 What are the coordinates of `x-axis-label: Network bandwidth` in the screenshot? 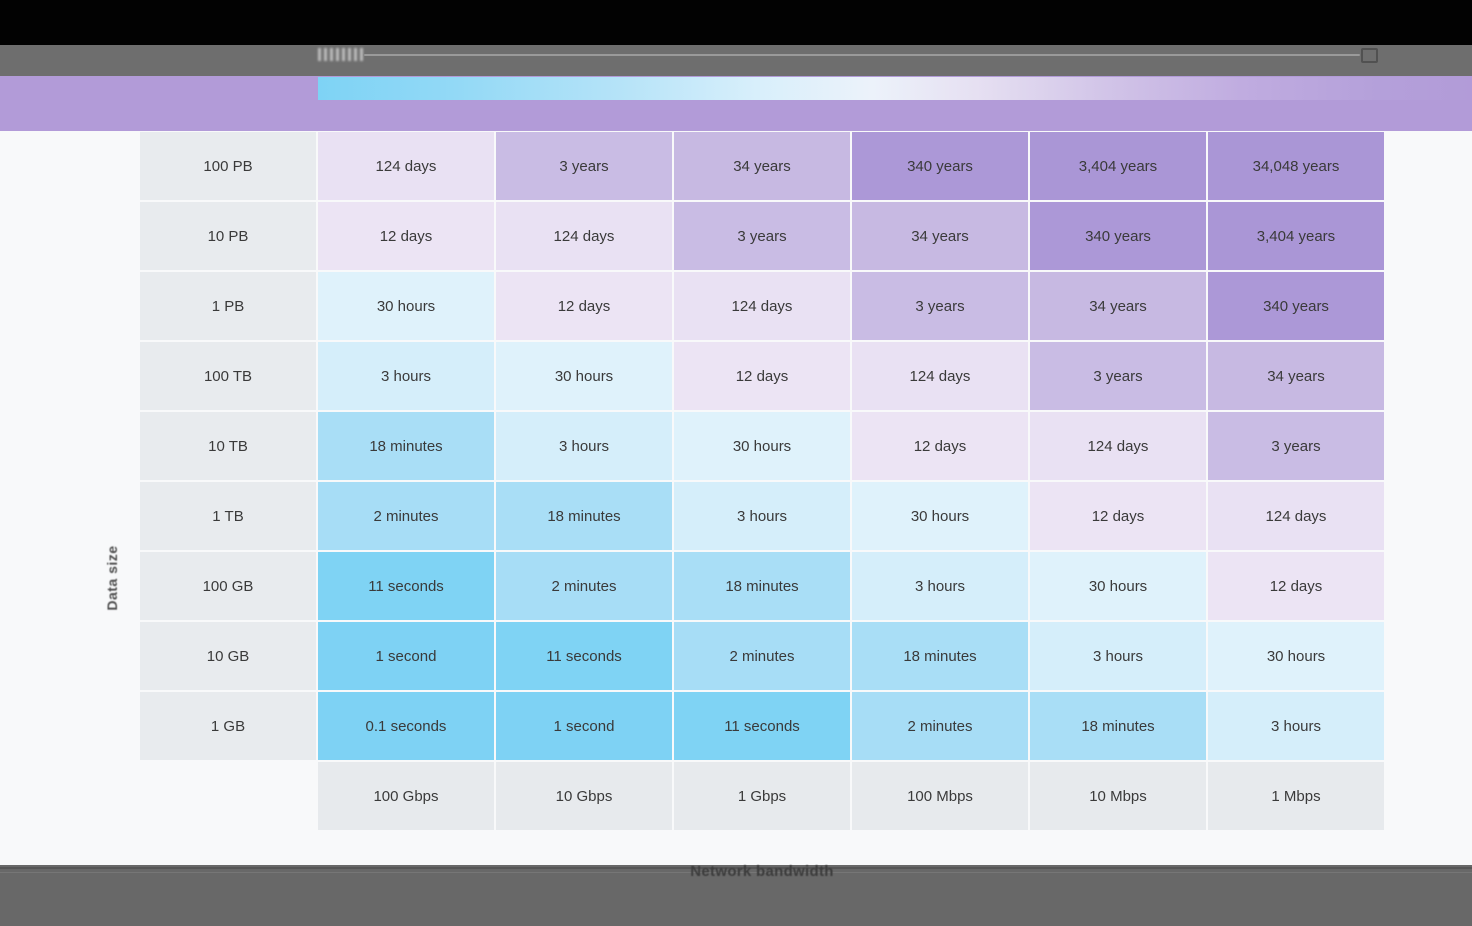 It's located at (762, 871).